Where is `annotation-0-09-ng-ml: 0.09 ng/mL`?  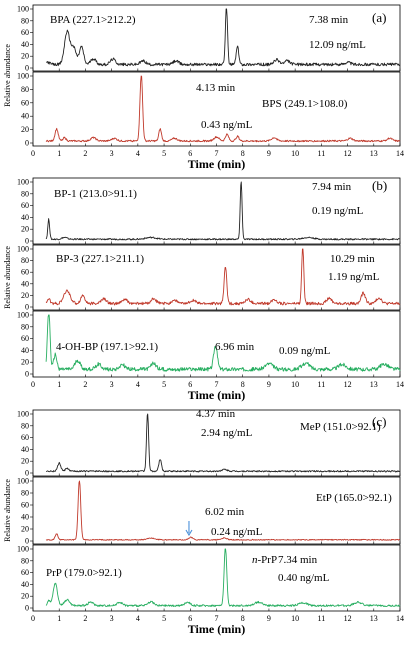
annotation-0-09-ng-ml: 0.09 ng/mL is located at coordinates (305, 351).